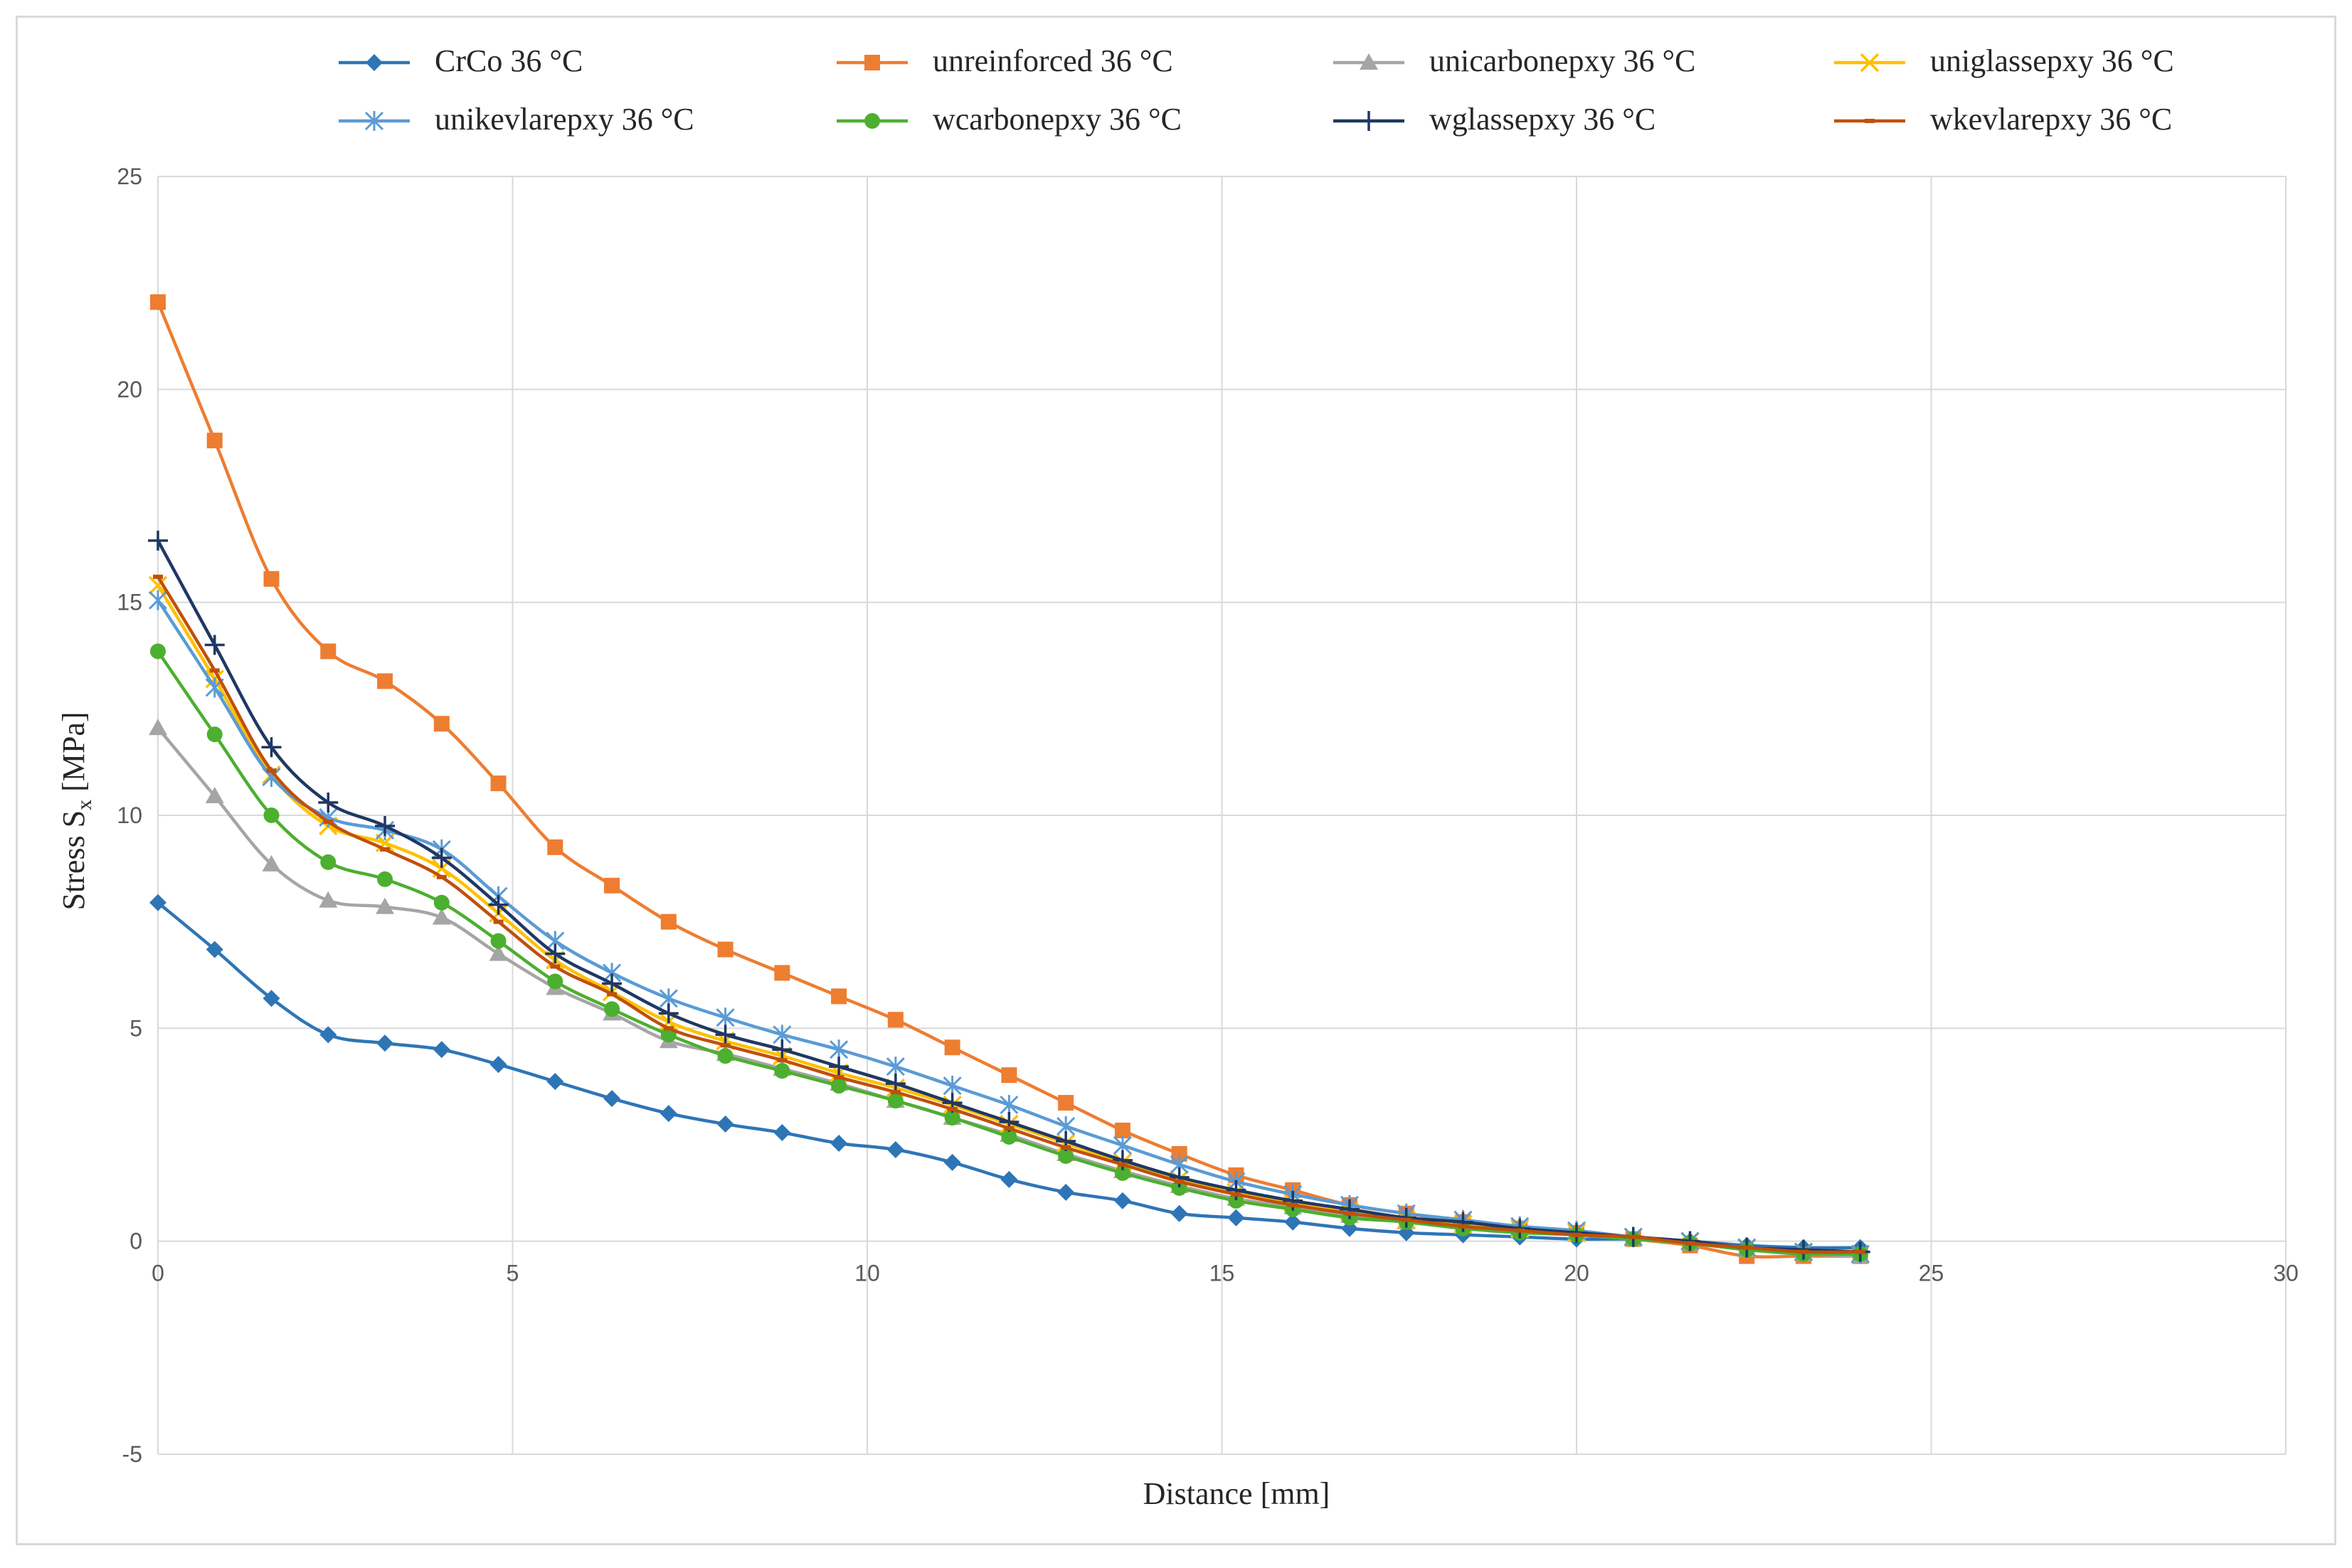 The width and height of the screenshot is (2352, 1568). What do you see at coordinates (2286, 1273) in the screenshot?
I see `x-tick-label: 30` at bounding box center [2286, 1273].